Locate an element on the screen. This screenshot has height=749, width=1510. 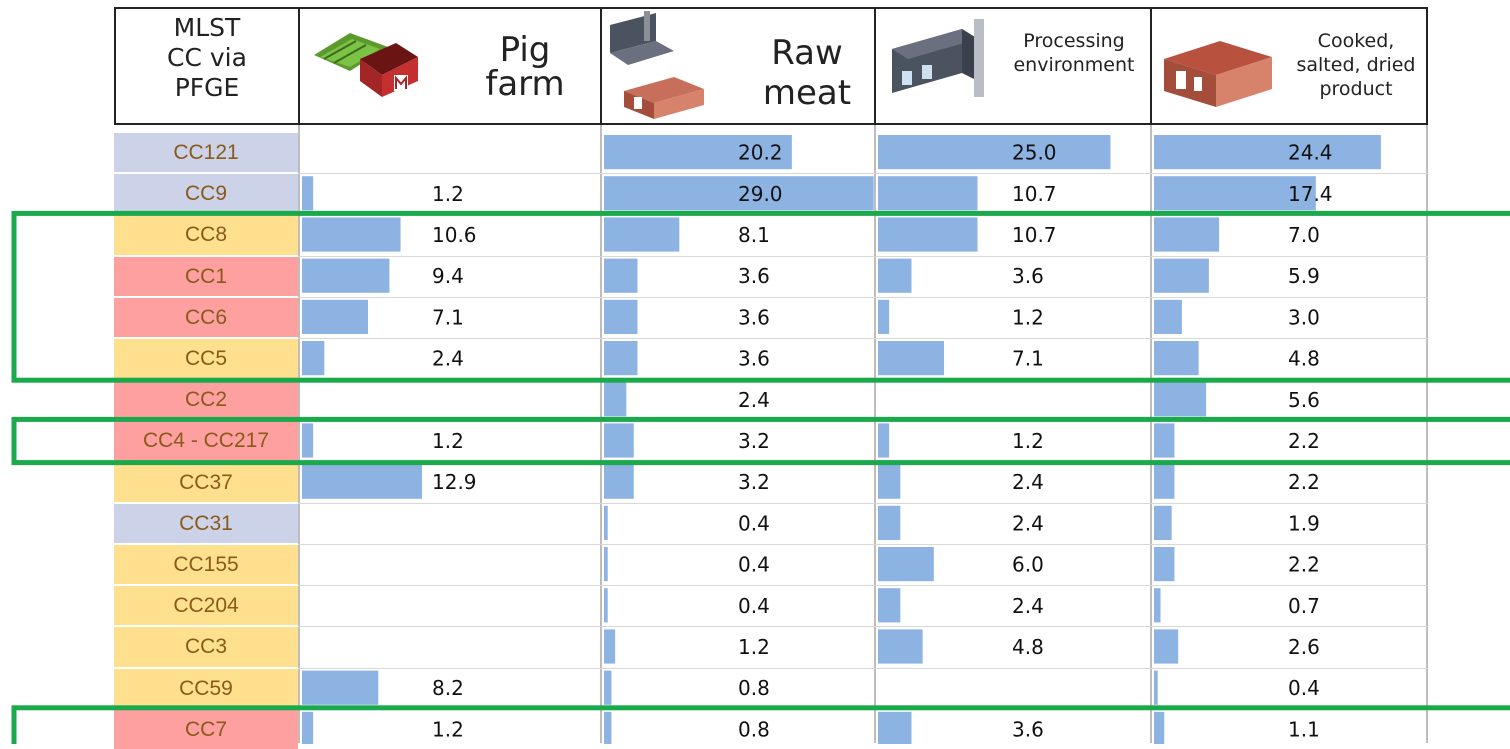
header-raw-meat-line-1: Raw is located at coordinates (807, 53).